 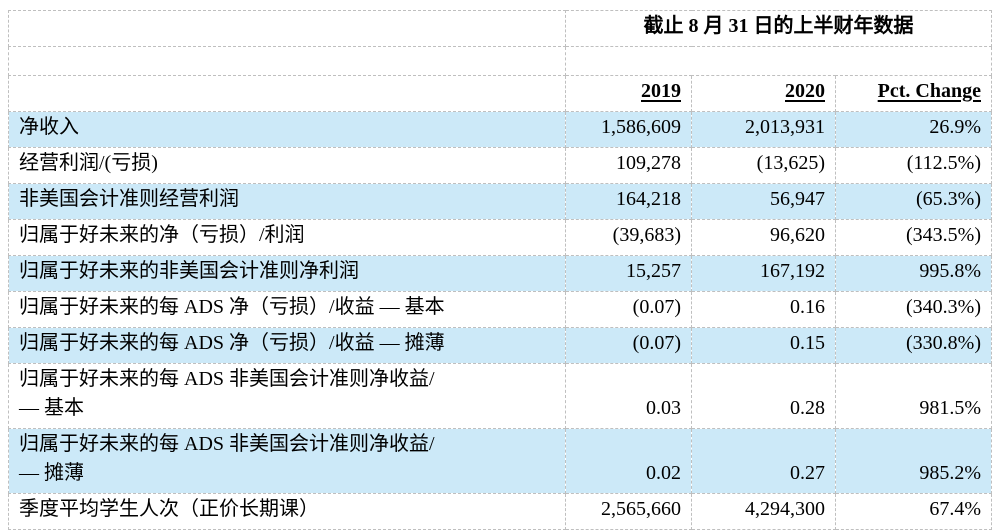 What do you see at coordinates (287, 93) in the screenshot?
I see `header-label-cell` at bounding box center [287, 93].